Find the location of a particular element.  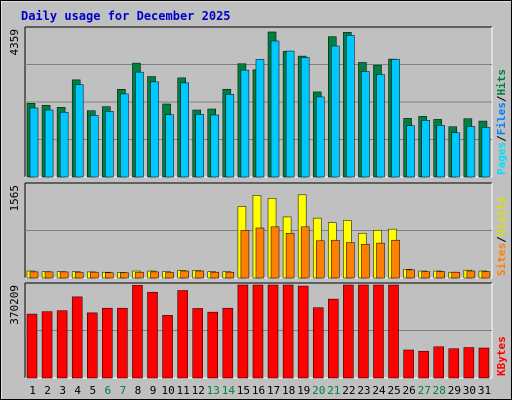

panel-middle-max-label: 1565 is located at coordinates (14, 198).